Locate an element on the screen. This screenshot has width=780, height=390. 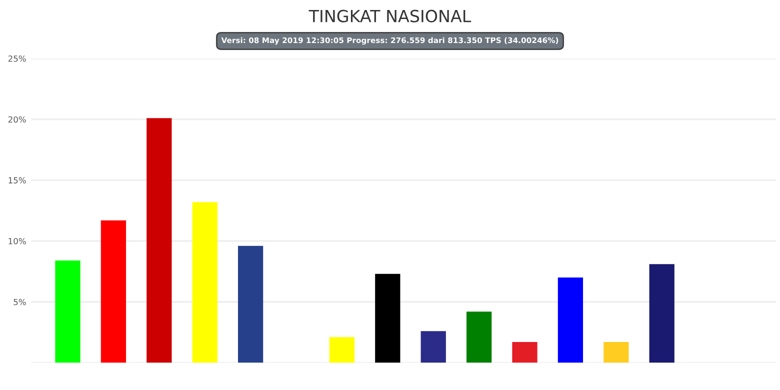
y-tick-label: 5% is located at coordinates (20, 302).